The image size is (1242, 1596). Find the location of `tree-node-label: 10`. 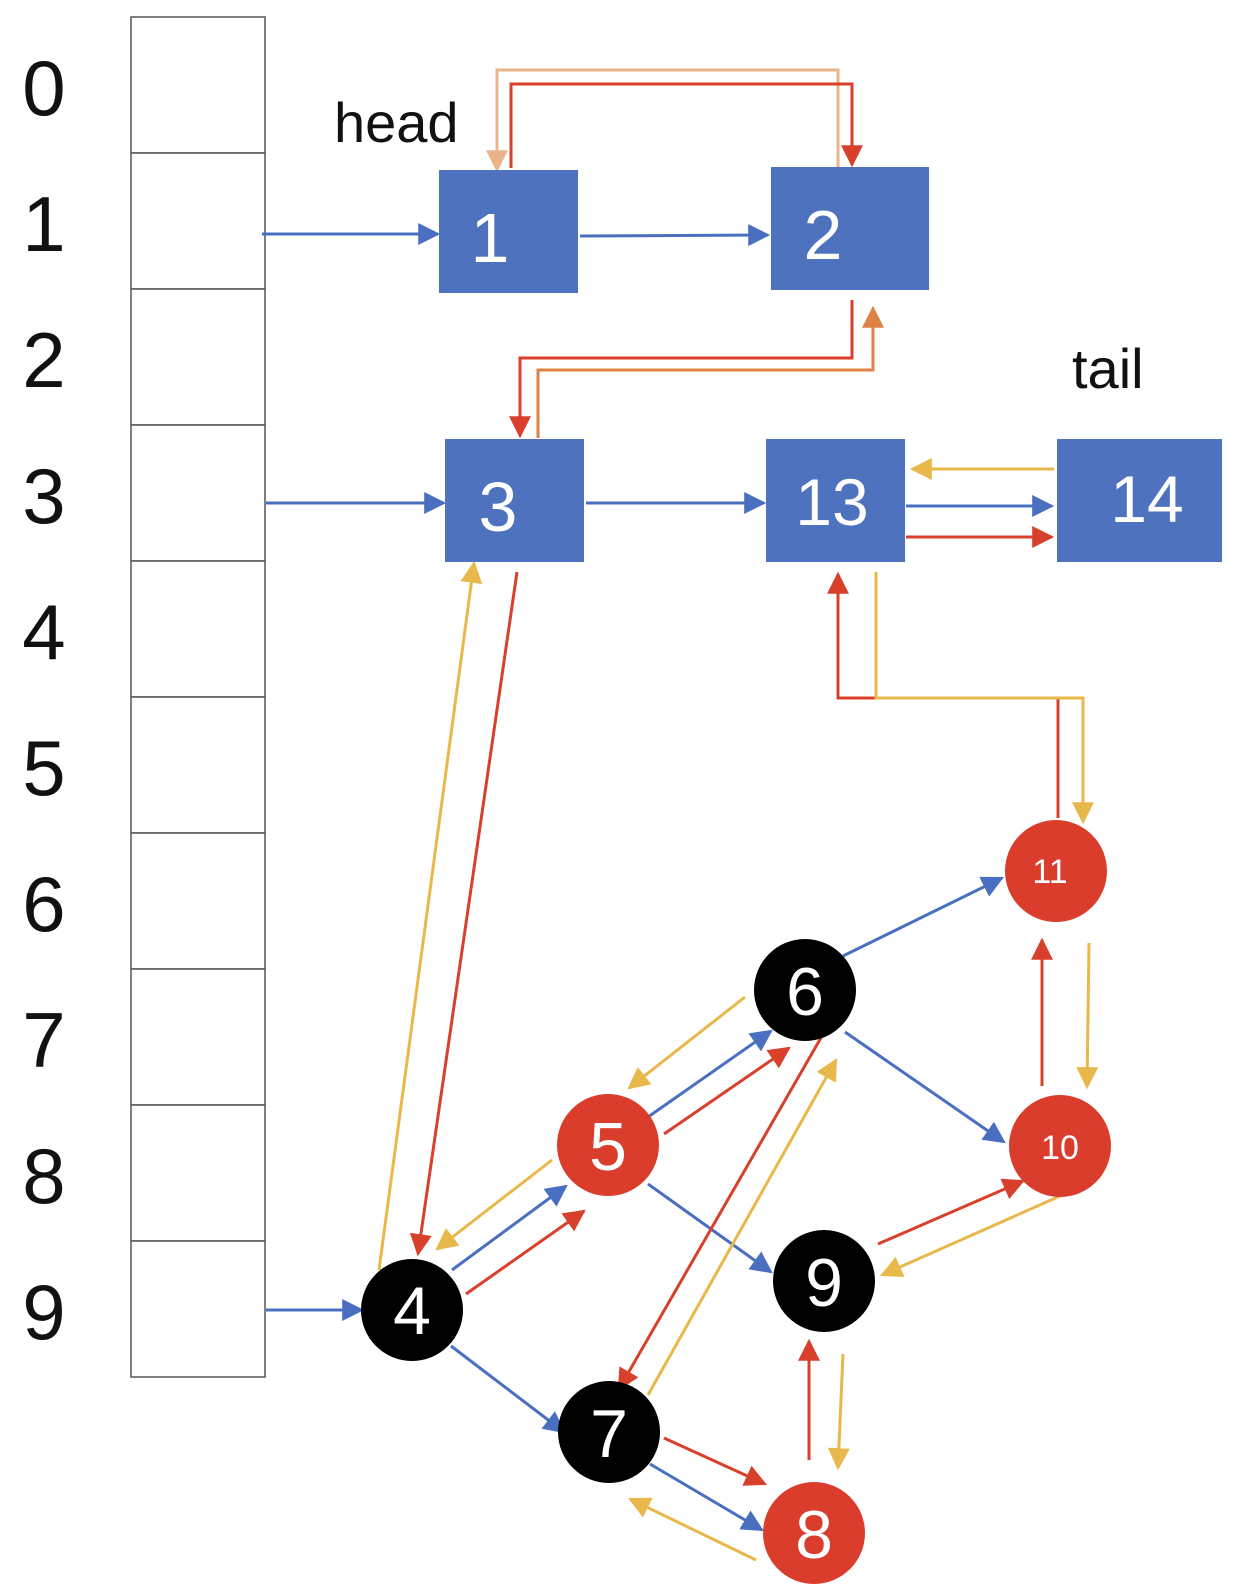

tree-node-label: 10 is located at coordinates (1060, 1148).